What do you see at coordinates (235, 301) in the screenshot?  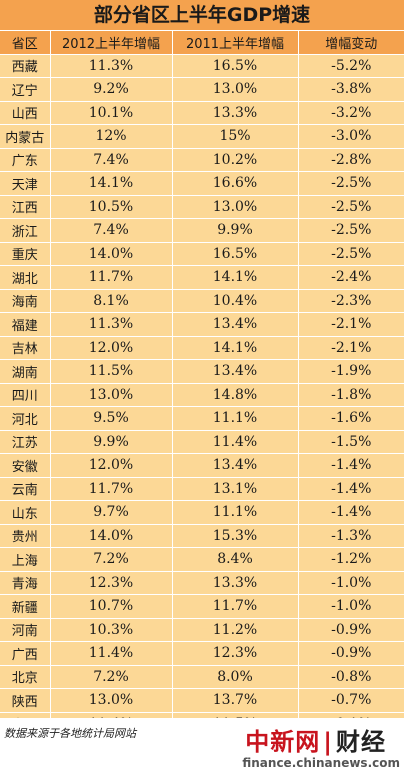 I see `cell-2011-growth: 10.4%` at bounding box center [235, 301].